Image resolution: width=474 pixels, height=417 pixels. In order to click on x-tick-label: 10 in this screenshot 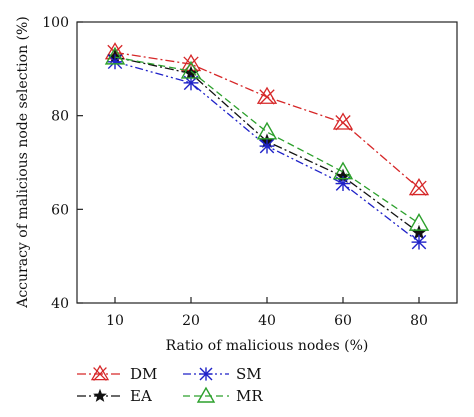, I will do `click(115, 321)`.